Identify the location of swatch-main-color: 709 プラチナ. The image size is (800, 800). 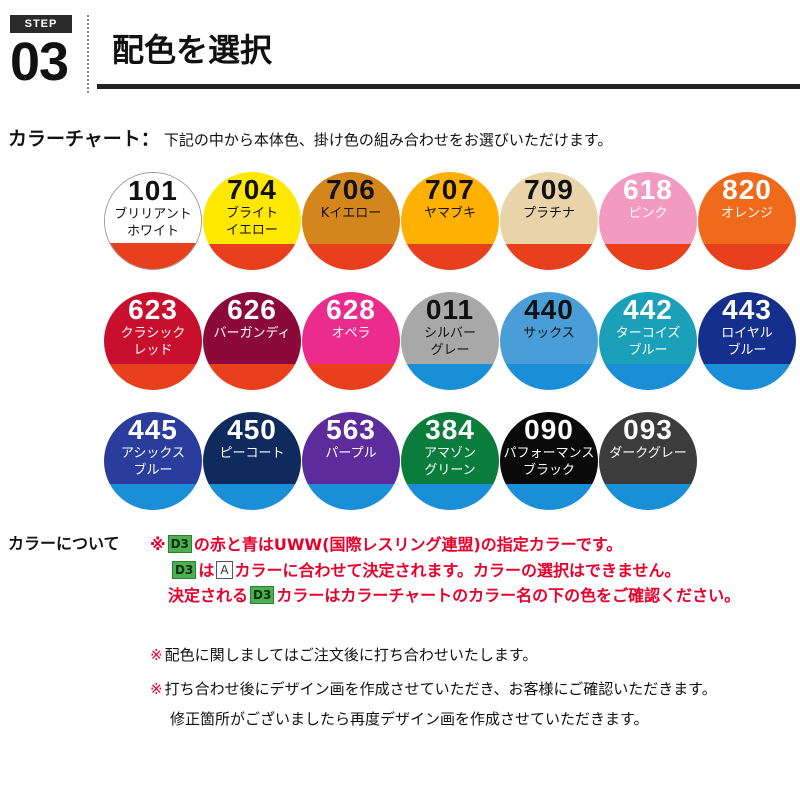
(549, 208).